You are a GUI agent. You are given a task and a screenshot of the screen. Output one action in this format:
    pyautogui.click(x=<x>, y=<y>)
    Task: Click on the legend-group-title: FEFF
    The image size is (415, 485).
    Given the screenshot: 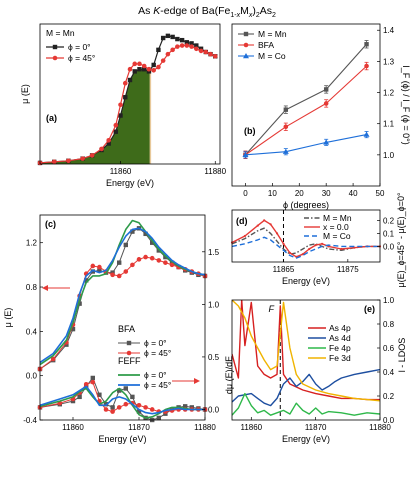 What is the action you would take?
    pyautogui.click(x=129, y=361)
    